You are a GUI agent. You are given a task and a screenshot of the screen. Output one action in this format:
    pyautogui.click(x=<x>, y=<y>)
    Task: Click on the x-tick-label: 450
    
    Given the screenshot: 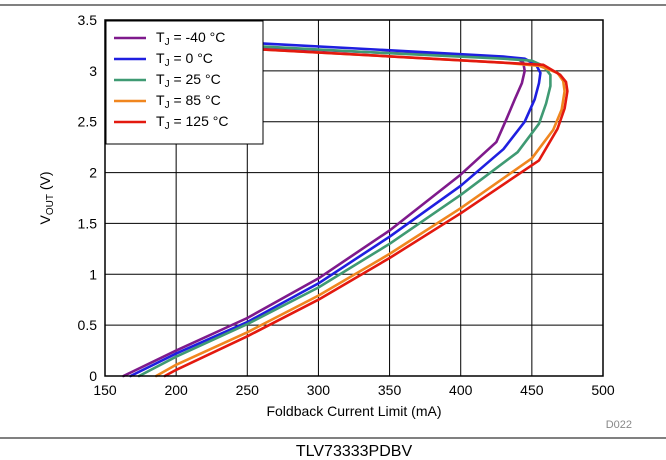 What is the action you would take?
    pyautogui.click(x=532, y=390)
    